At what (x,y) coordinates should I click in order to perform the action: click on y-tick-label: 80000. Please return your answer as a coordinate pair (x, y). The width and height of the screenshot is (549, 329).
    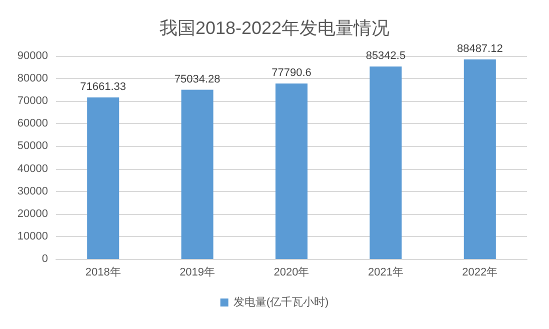
    Looking at the image, I should click on (32, 78).